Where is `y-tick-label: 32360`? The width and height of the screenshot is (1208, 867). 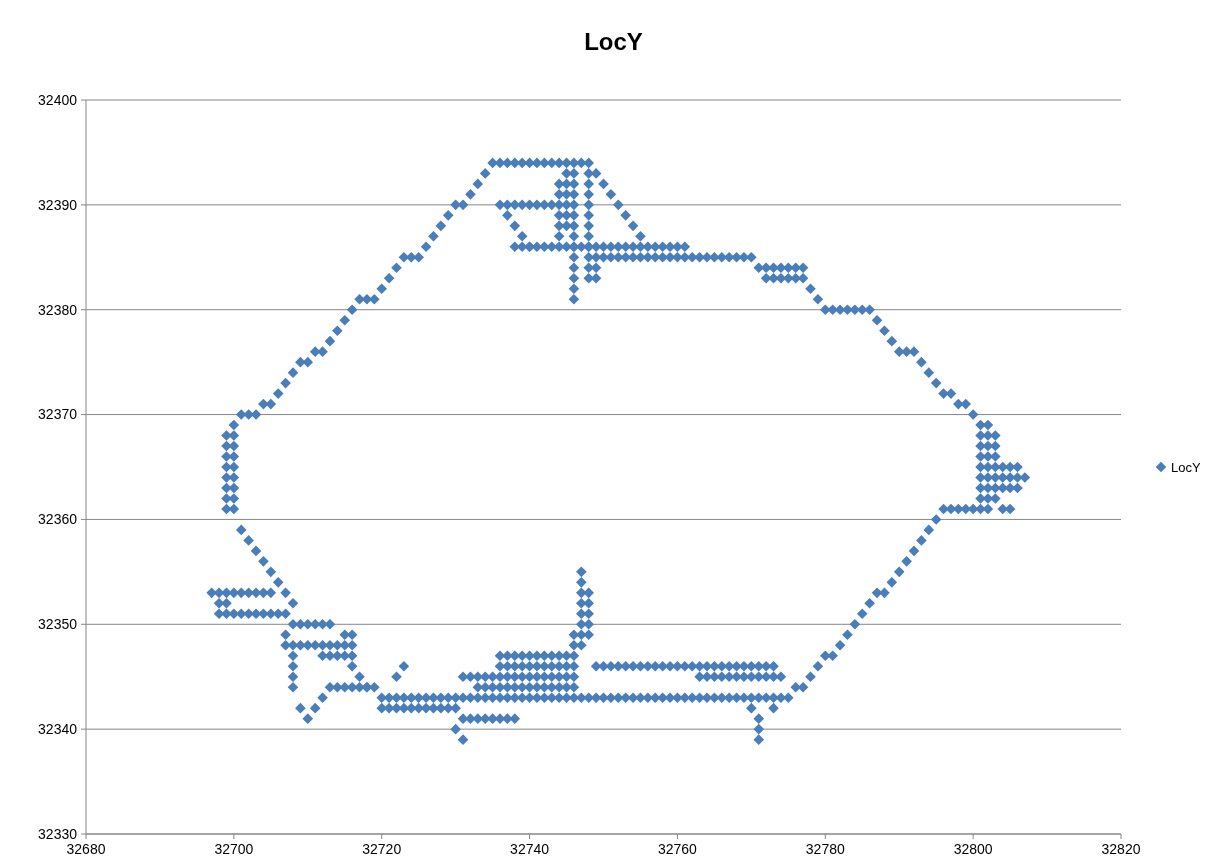
y-tick-label: 32360 is located at coordinates (58, 519).